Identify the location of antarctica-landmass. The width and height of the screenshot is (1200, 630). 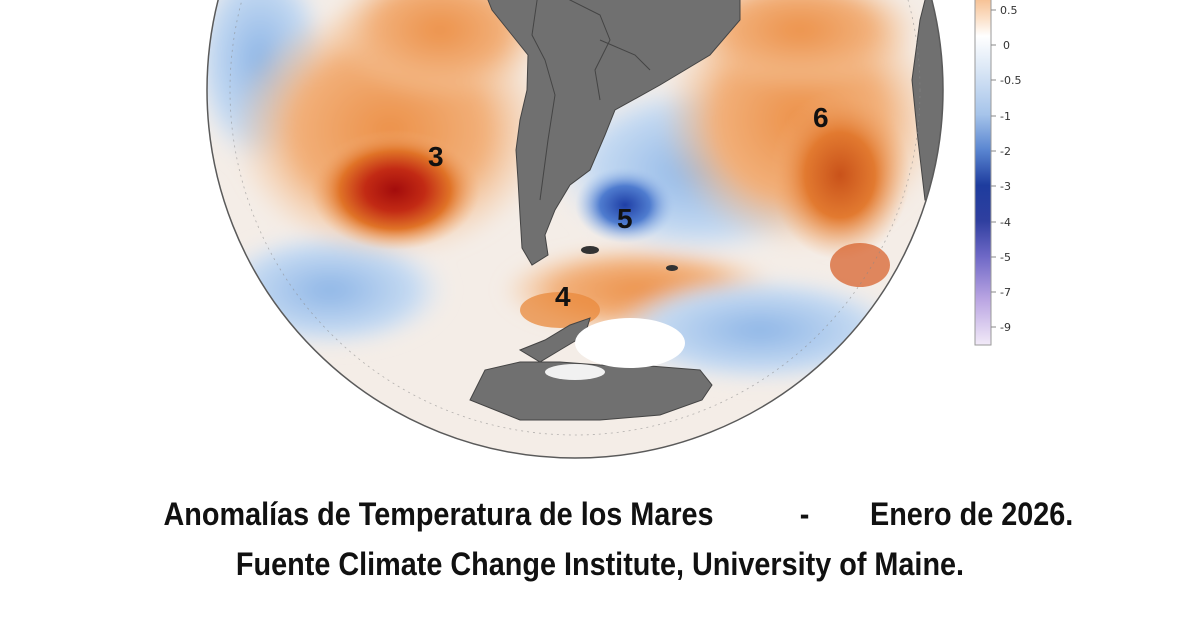
(591, 391).